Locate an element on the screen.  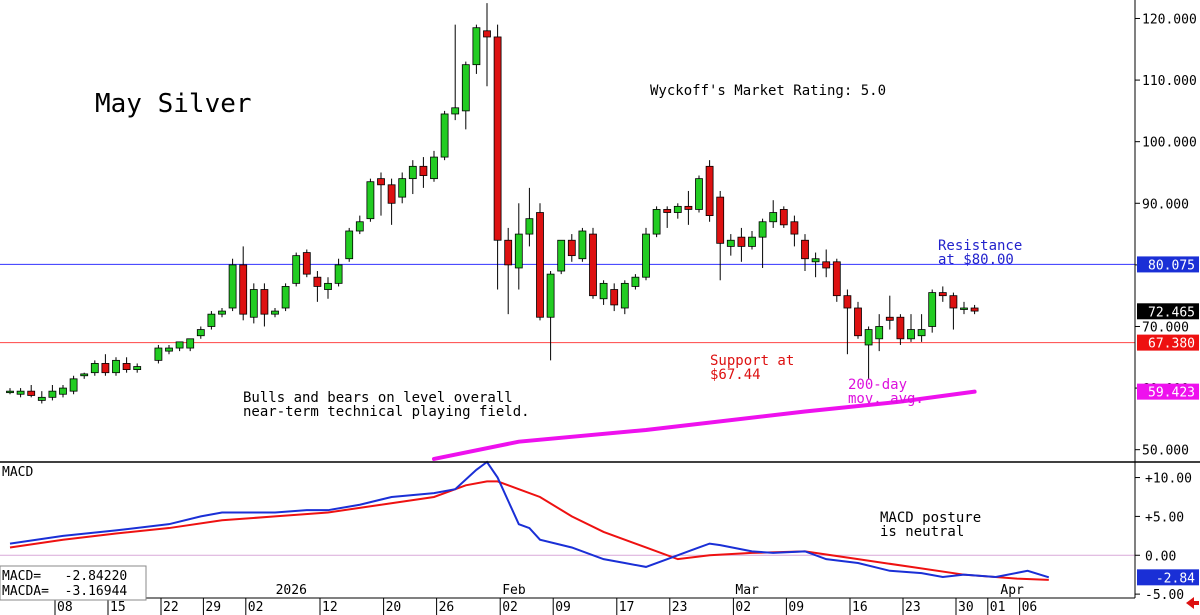
resistance-note-line2: at $80.00 is located at coordinates (976, 260).